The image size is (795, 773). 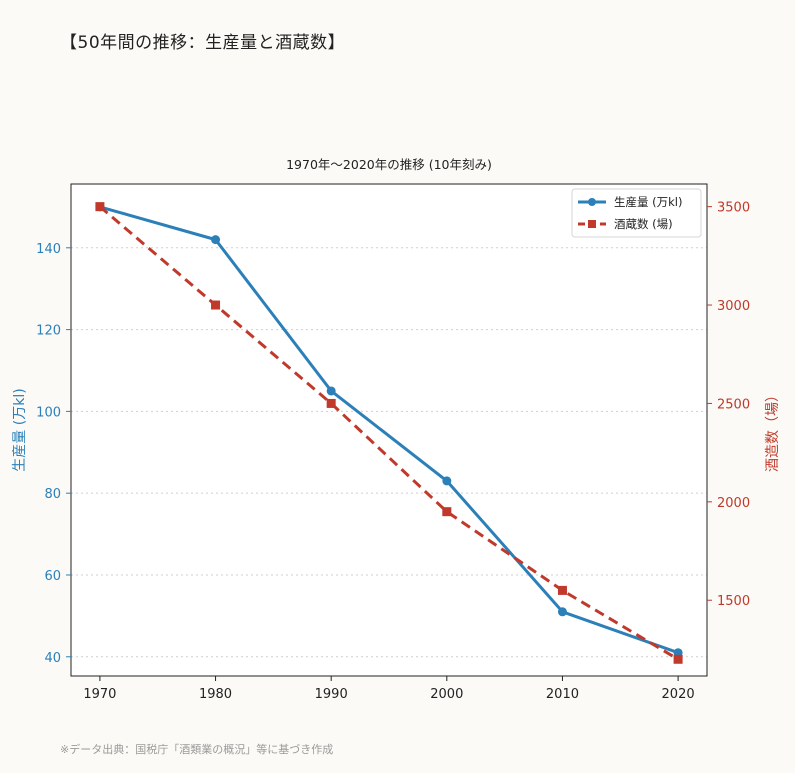 I want to click on x-tick-label: 2010, so click(x=562, y=694).